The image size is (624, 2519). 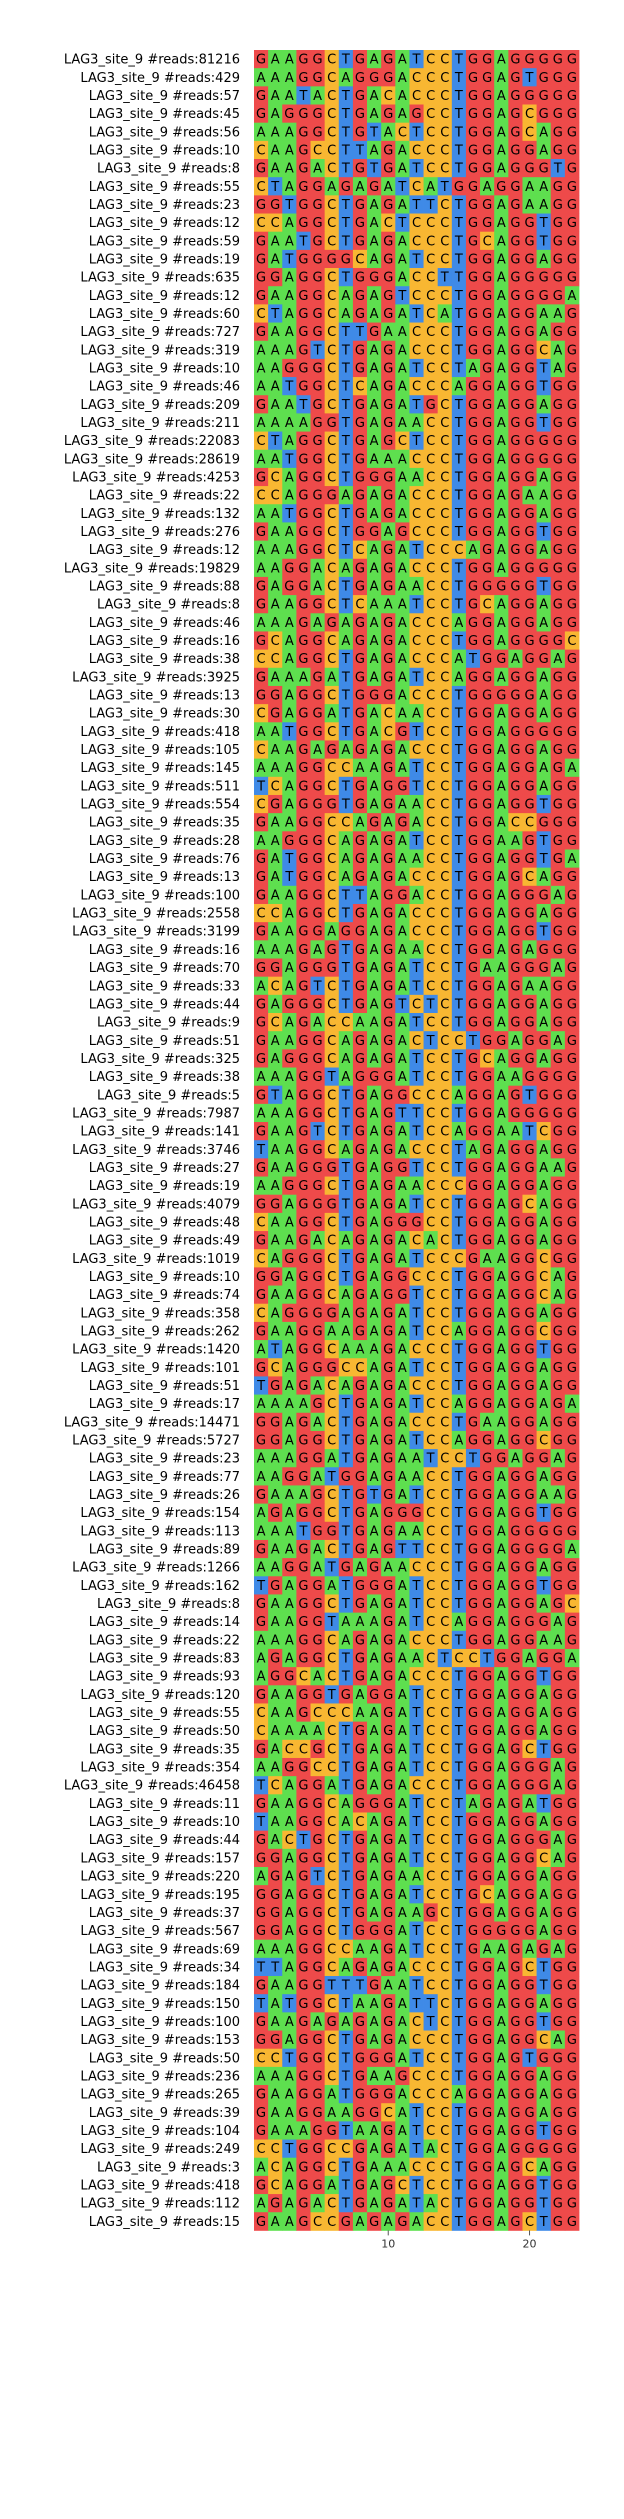 What do you see at coordinates (160, 2004) in the screenshot?
I see `row-label: LAG3_site_9 #reads:150` at bounding box center [160, 2004].